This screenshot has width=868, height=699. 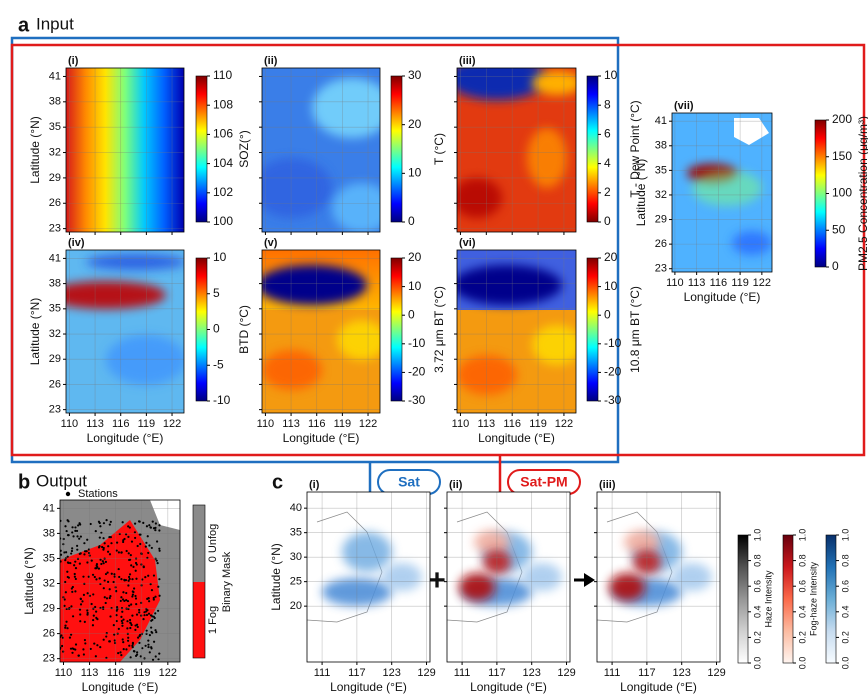 I want to click on y-tick-label: 41, so click(x=55, y=76).